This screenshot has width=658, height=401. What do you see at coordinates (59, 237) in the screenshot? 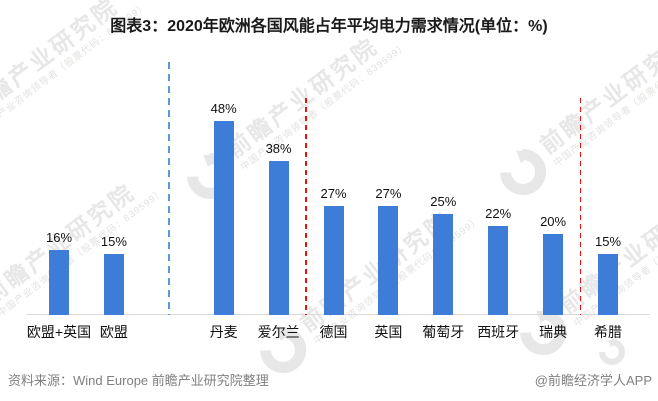
I see `value-label-欧盟+英国: 16%` at bounding box center [59, 237].